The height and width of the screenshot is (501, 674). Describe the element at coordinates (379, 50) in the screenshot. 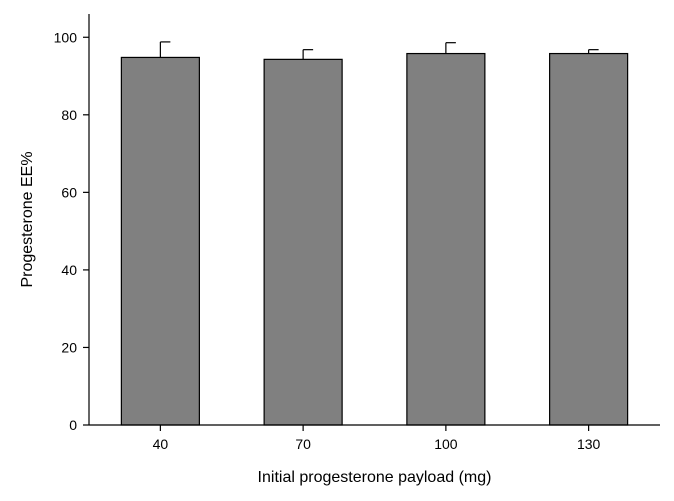

I see `error-bars` at that location.